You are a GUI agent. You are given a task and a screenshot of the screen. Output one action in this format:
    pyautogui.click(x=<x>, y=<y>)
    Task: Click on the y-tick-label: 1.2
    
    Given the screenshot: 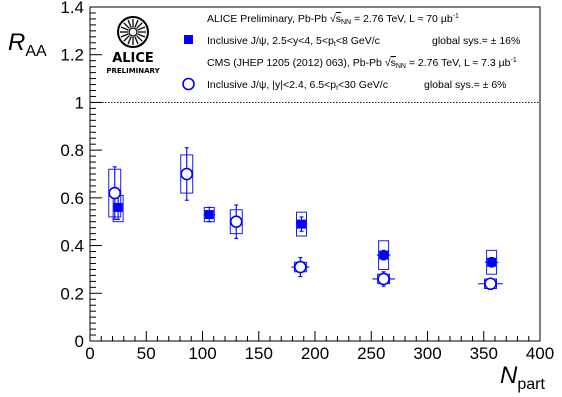 What is the action you would take?
    pyautogui.click(x=72, y=55)
    